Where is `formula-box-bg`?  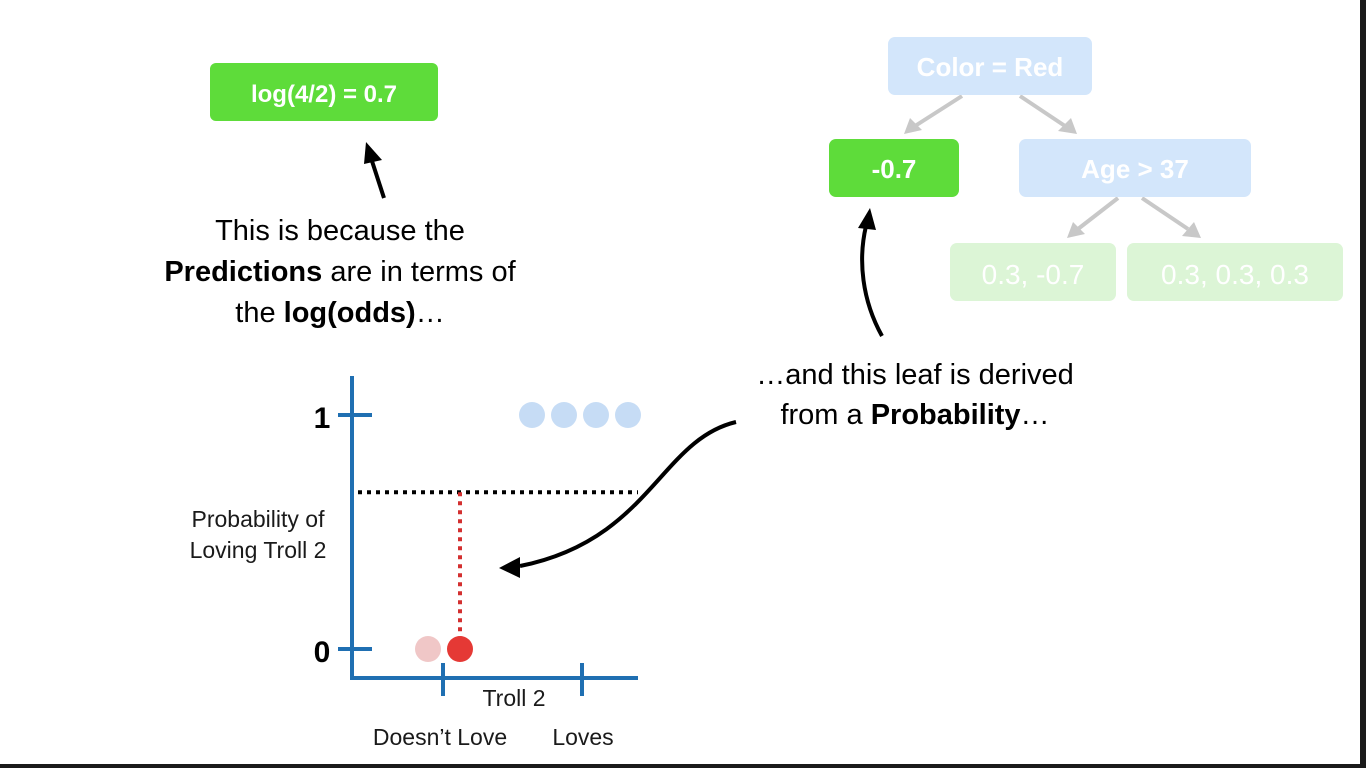 formula-box-bg is located at coordinates (324, 92).